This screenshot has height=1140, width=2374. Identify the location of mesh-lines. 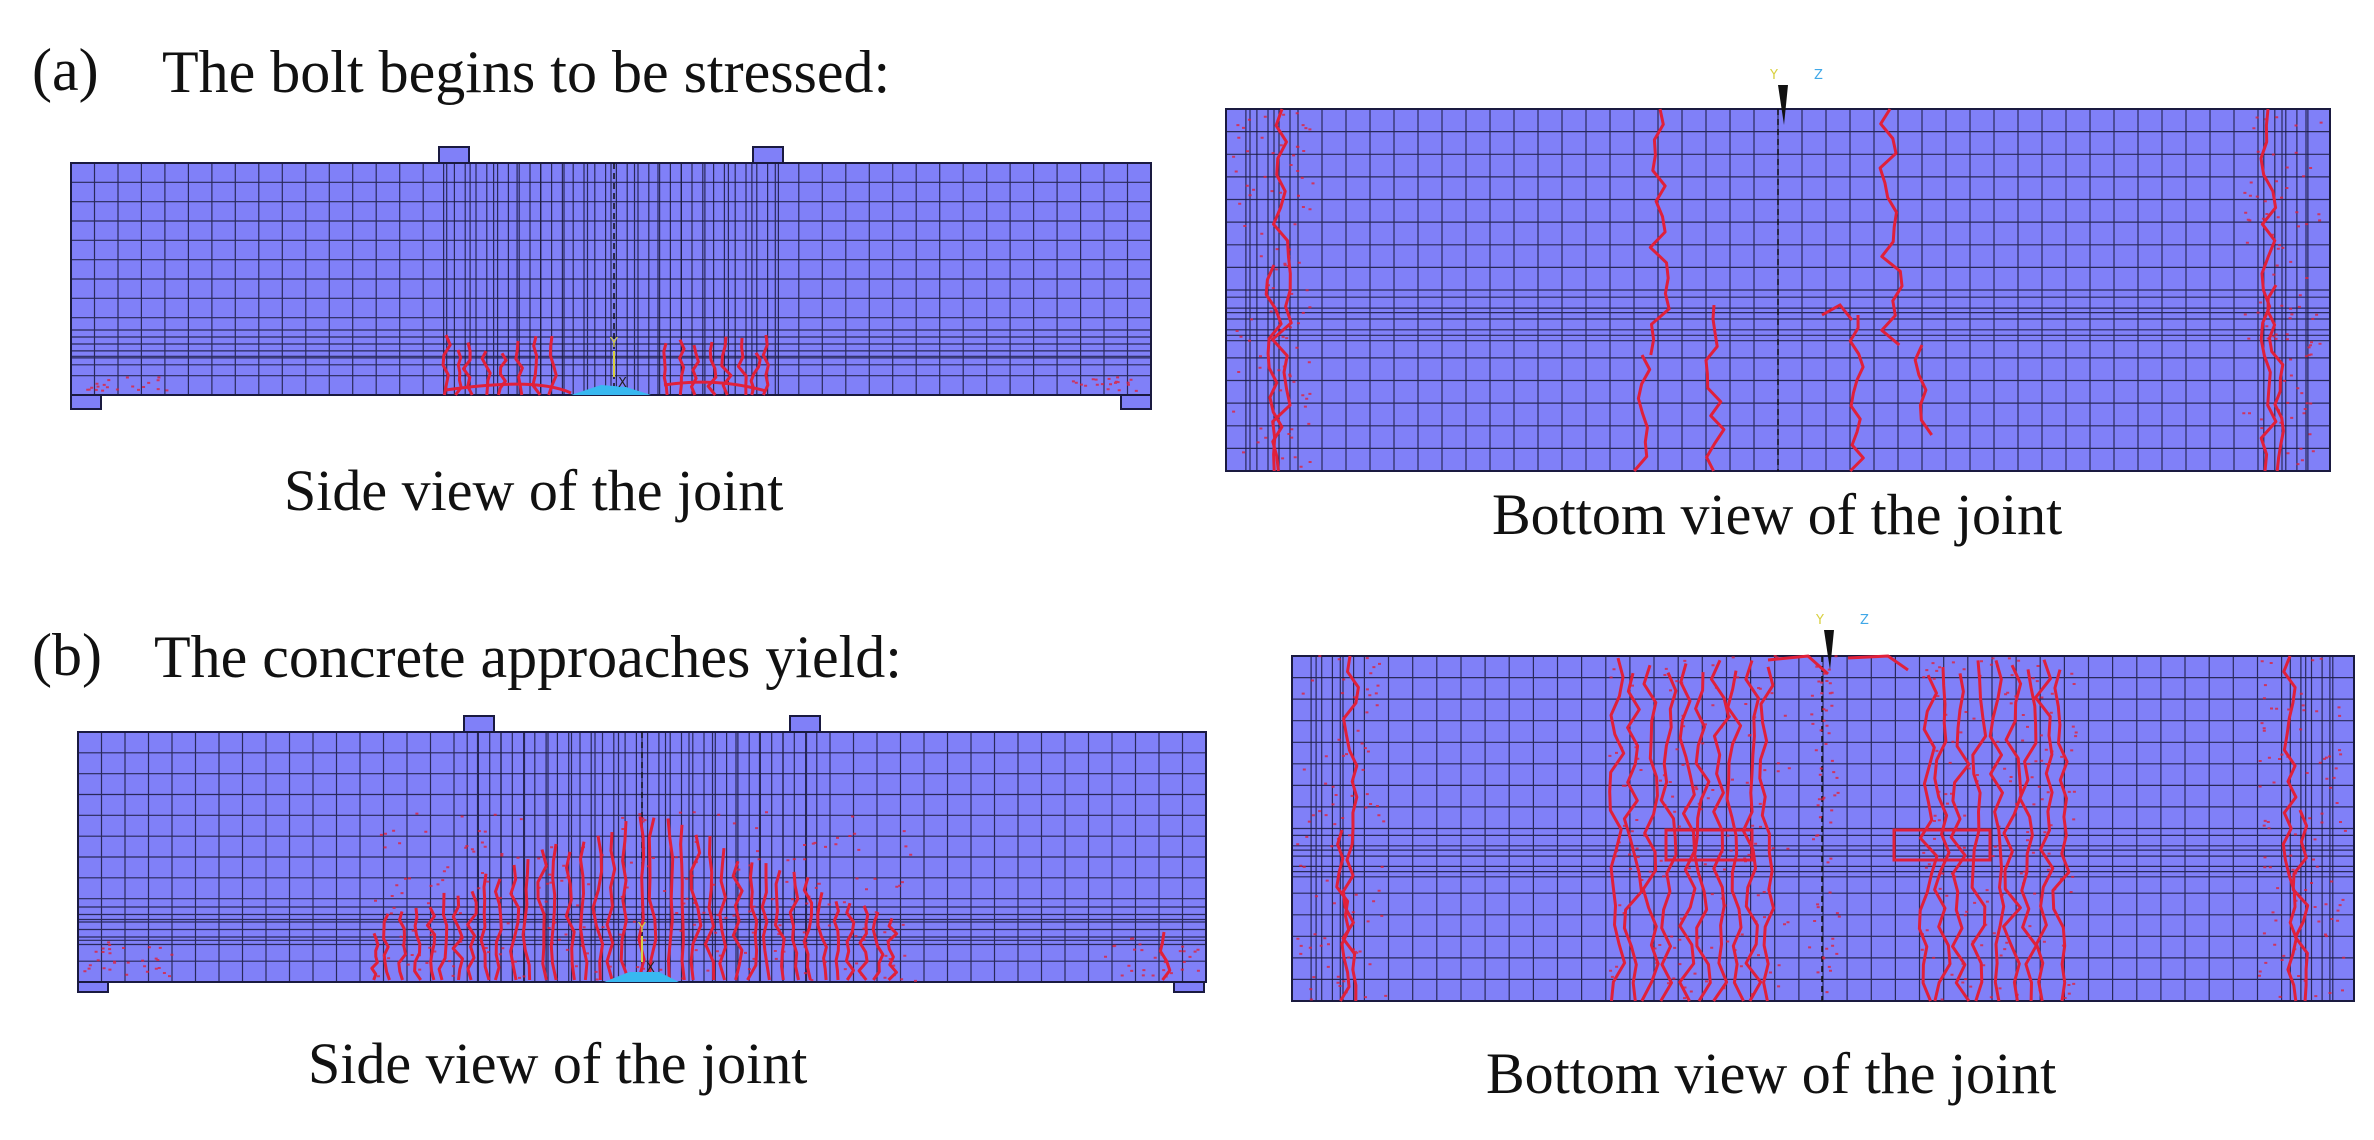
(611, 279).